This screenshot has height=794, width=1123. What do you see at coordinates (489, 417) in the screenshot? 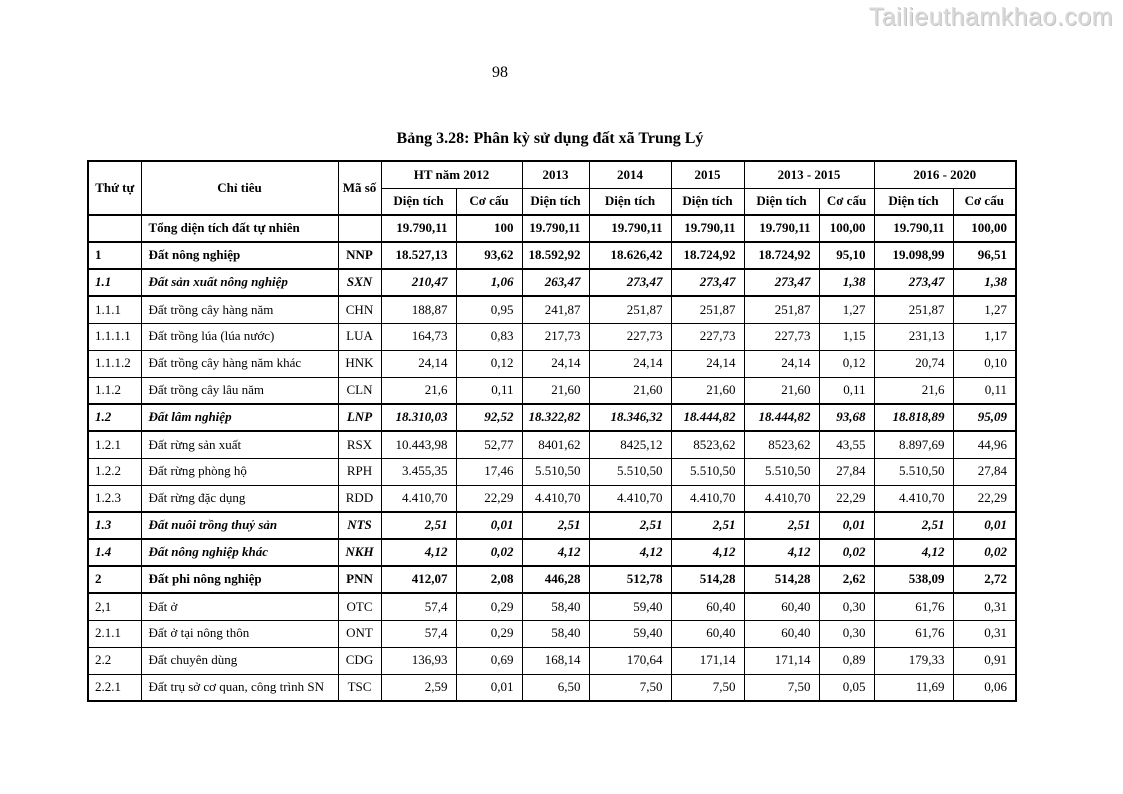
I see `row-value-cell: 92,52` at bounding box center [489, 417].